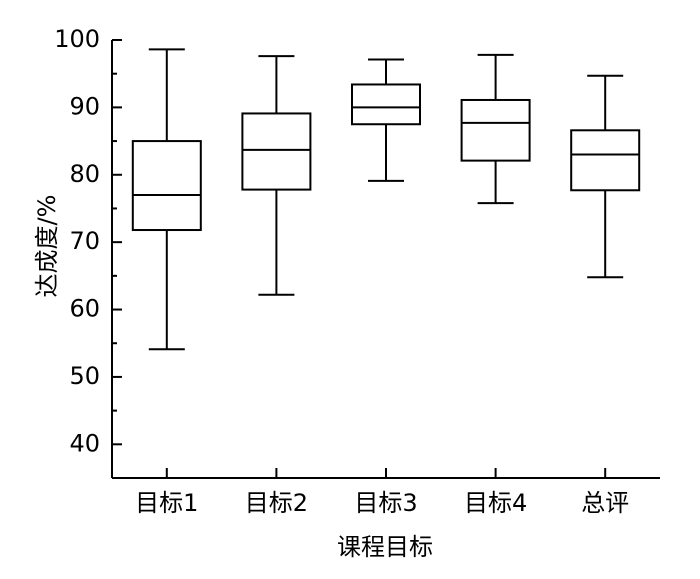 This screenshot has height=579, width=700. Describe the element at coordinates (47, 246) in the screenshot. I see `y-axis-title: 达成度/%` at that location.